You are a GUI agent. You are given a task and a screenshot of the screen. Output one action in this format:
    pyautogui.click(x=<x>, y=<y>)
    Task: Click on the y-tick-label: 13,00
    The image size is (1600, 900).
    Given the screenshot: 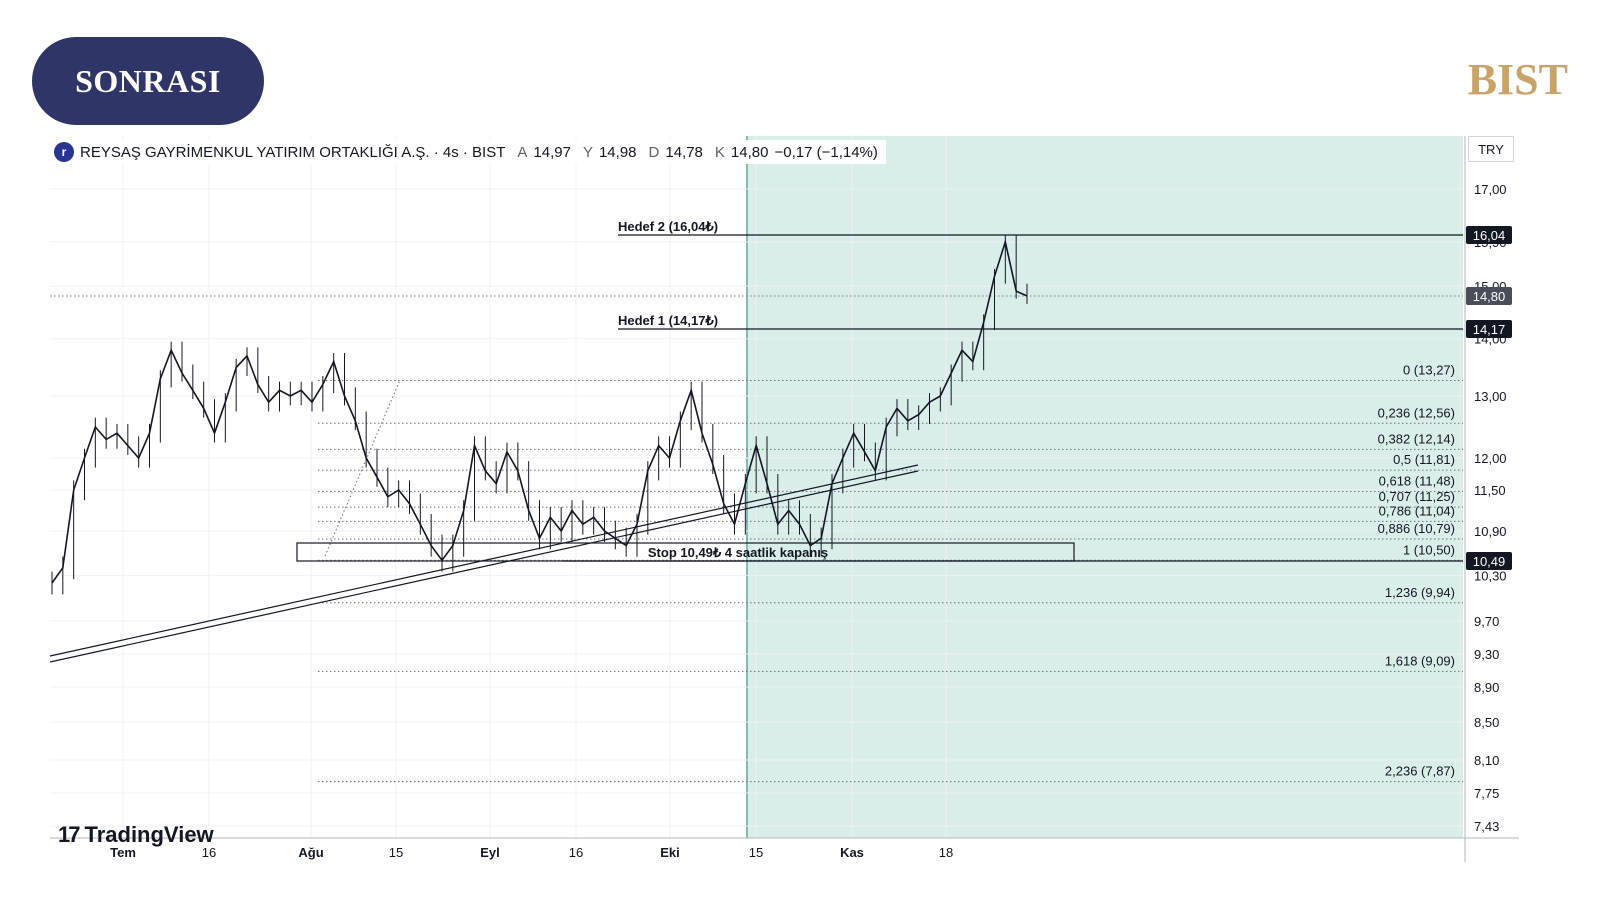 What is the action you would take?
    pyautogui.click(x=1490, y=396)
    